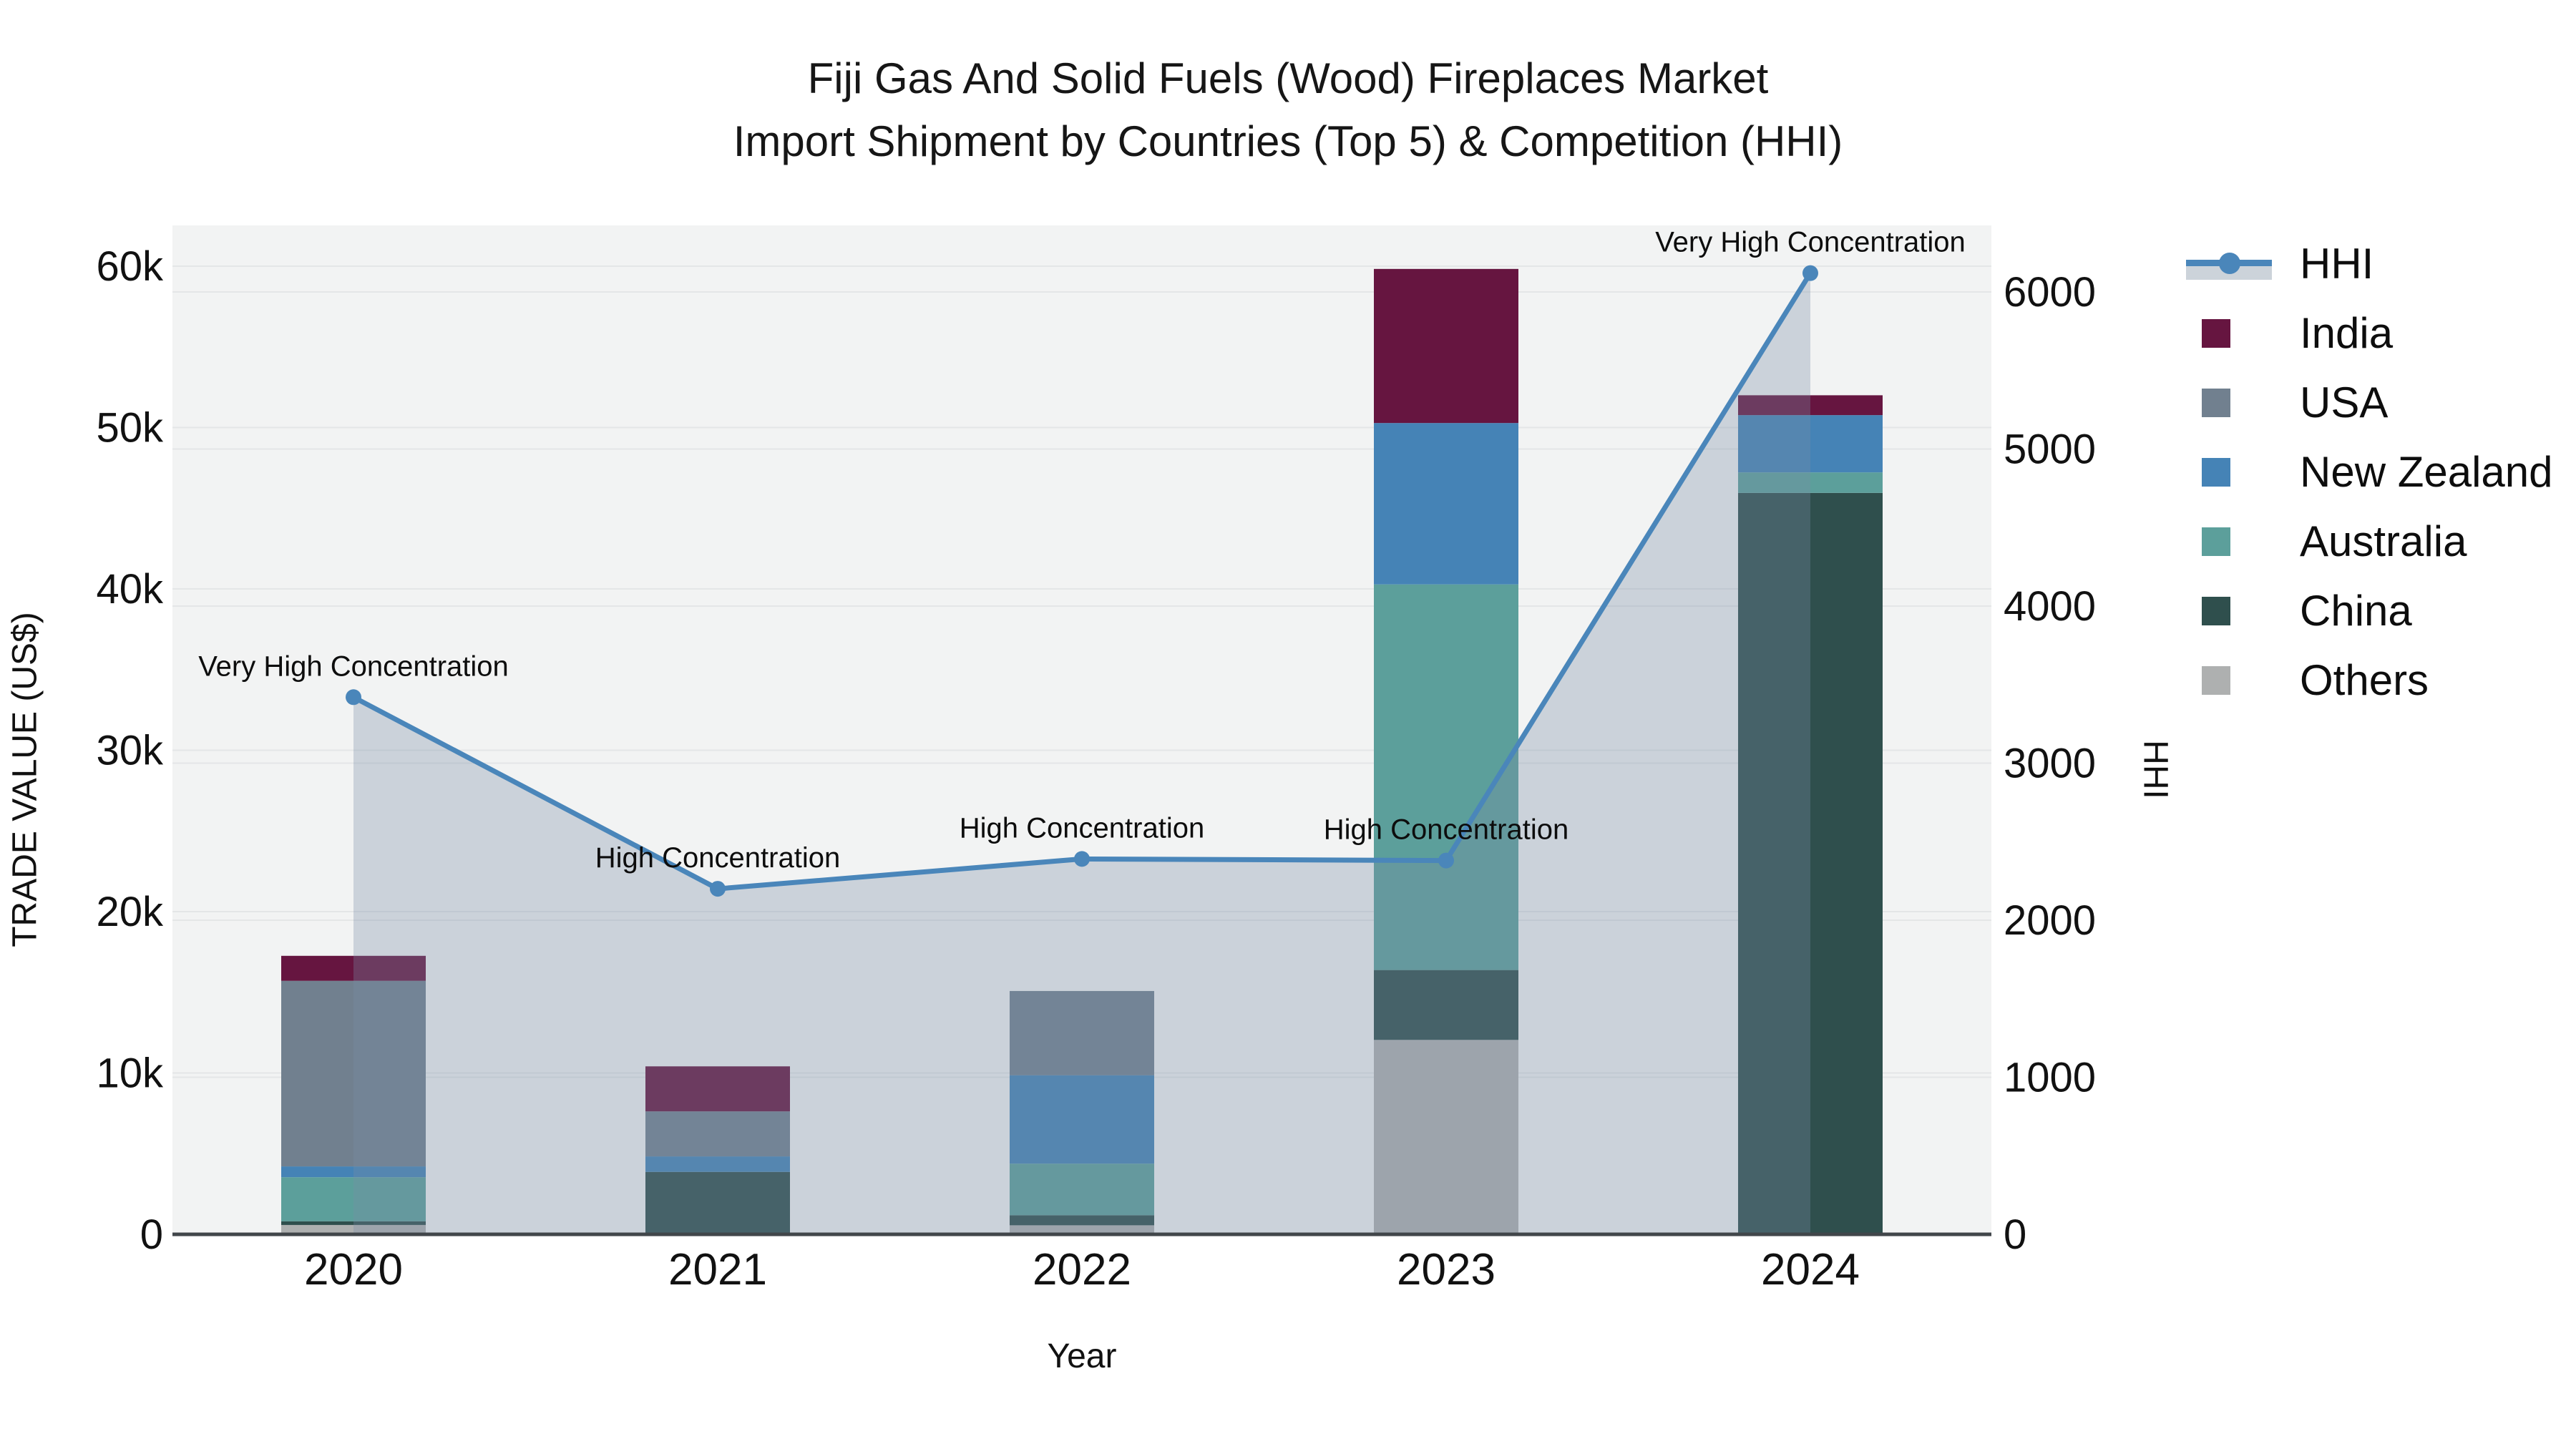 The width and height of the screenshot is (2576, 1449). Describe the element at coordinates (1082, 1356) in the screenshot. I see `x-axis-title: Year` at that location.